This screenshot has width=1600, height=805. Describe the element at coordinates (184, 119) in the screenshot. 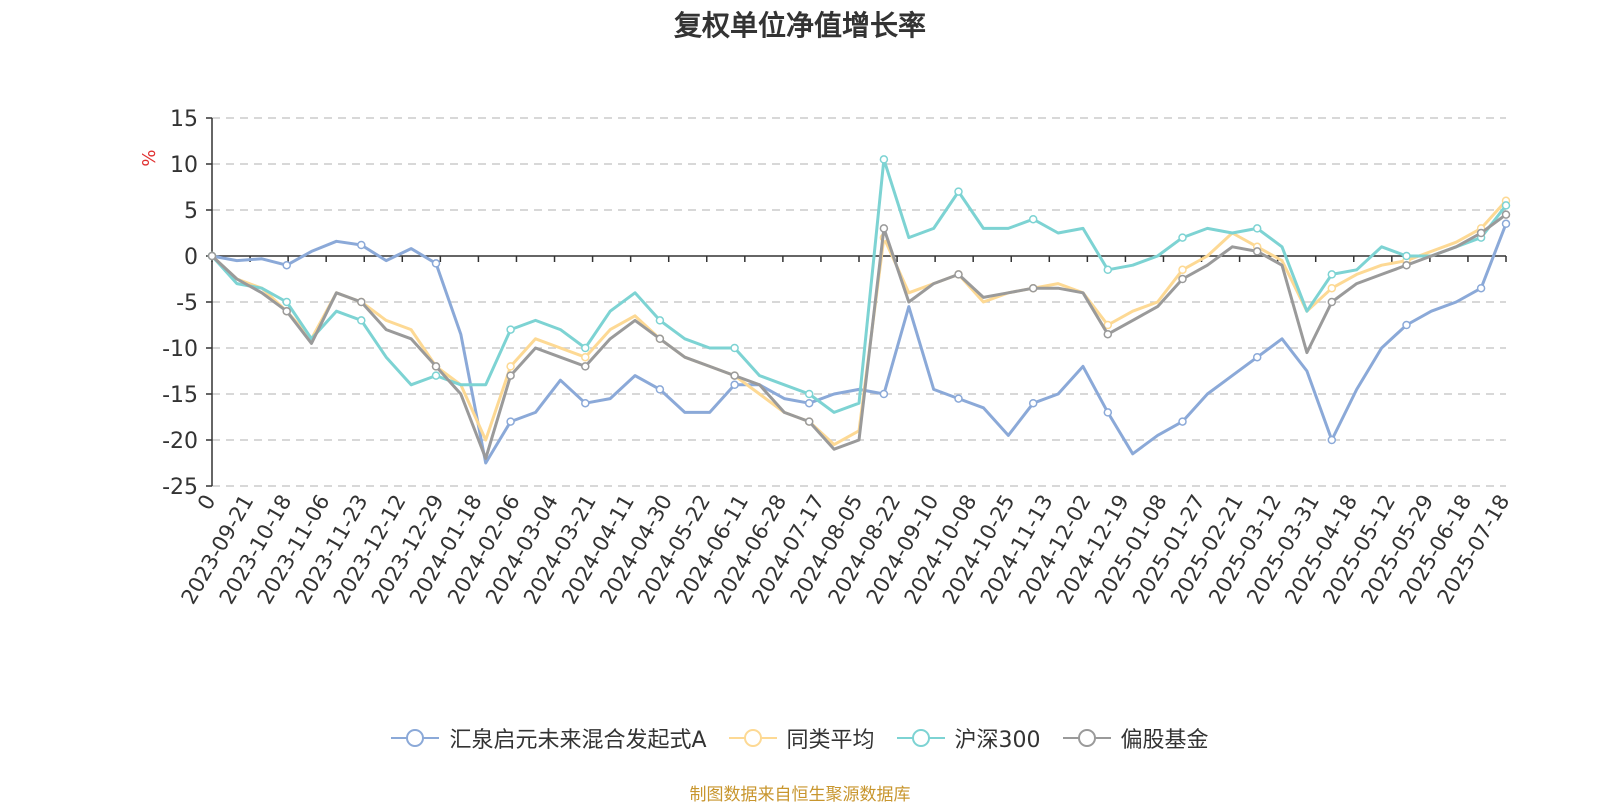

I see `y-tick-label: 15` at that location.